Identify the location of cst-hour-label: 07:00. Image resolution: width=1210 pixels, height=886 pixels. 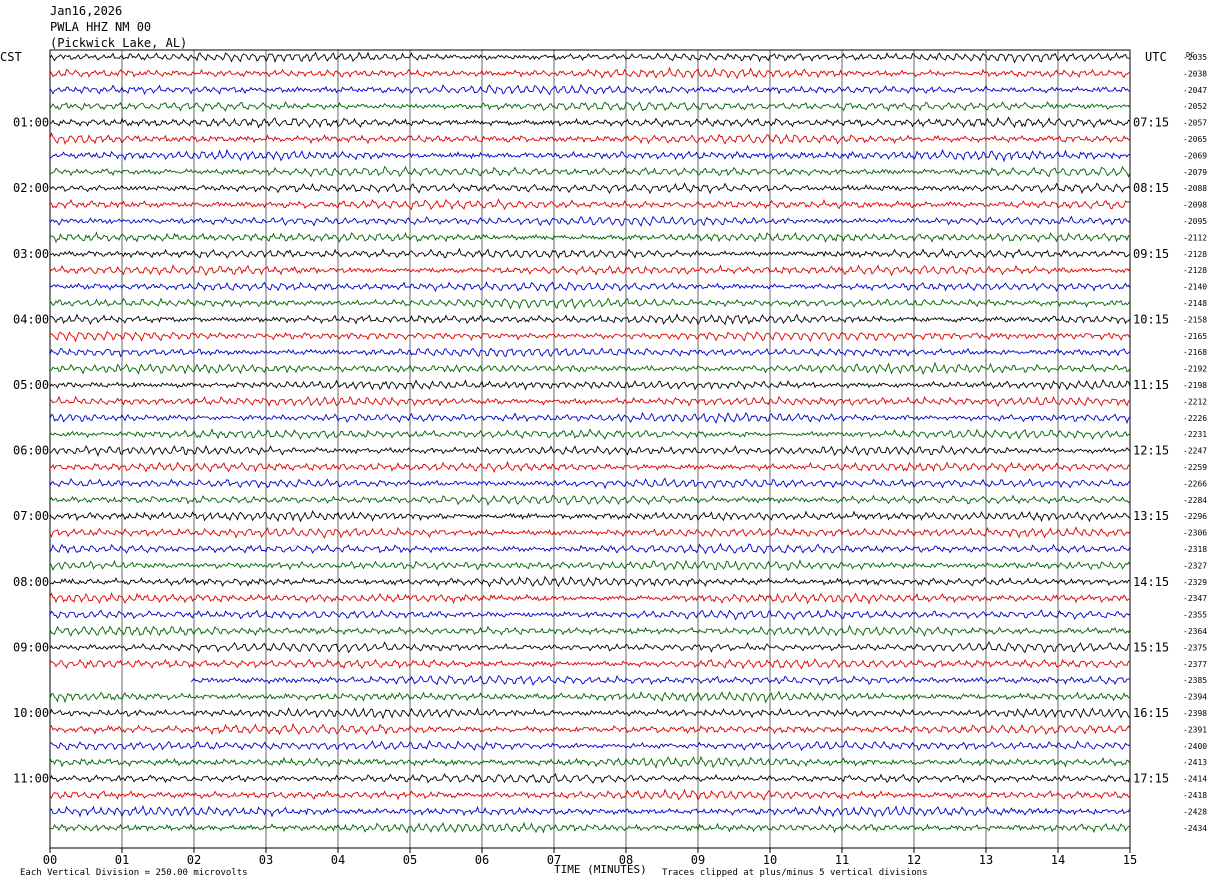
(31, 516).